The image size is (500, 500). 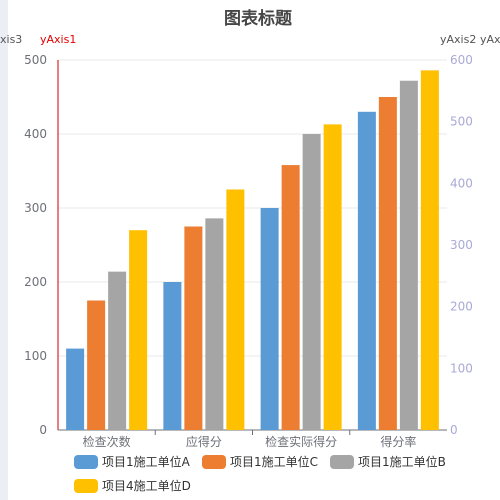 I want to click on legend-label: 项目1施工单位C, so click(x=274, y=461).